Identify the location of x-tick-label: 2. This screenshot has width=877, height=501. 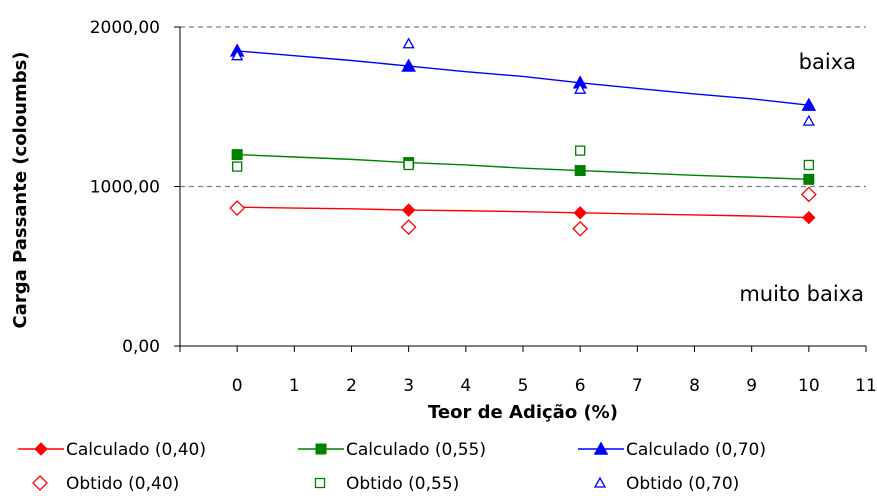
(351, 386).